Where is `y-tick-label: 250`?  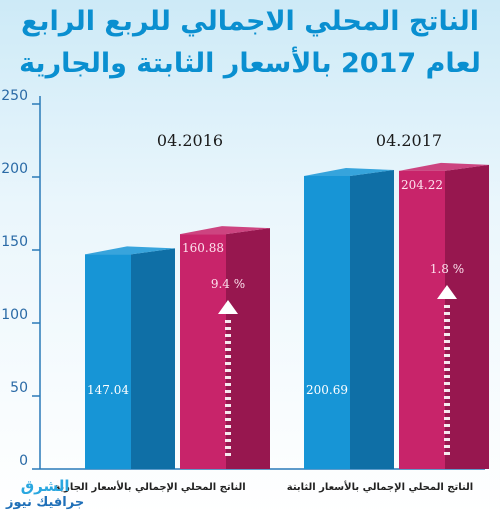
y-tick-label: 250 is located at coordinates (14, 96).